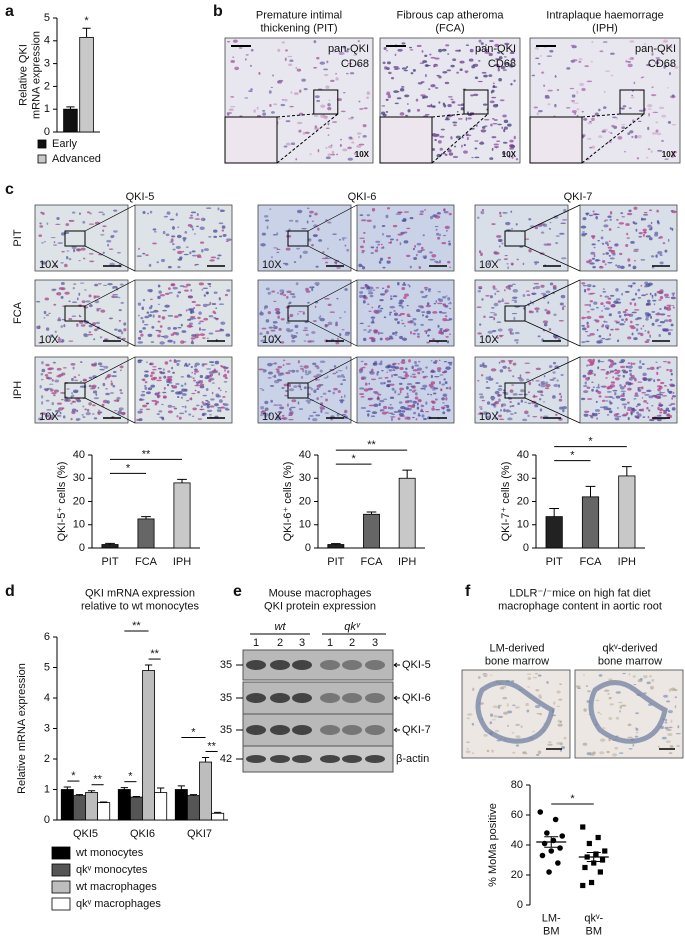 This screenshot has height=942, width=685. Describe the element at coordinates (583, 885) in the screenshot. I see `point` at that location.